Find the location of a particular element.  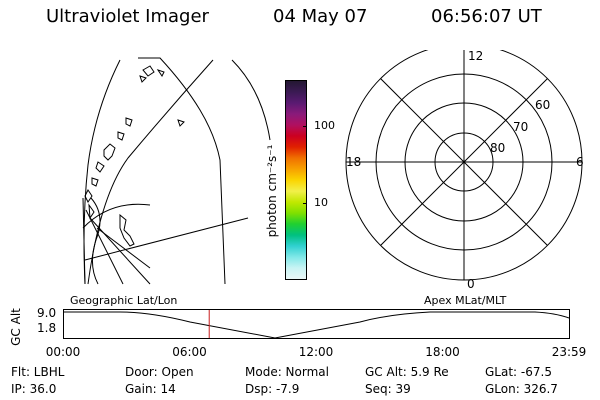

colorbar-tick-label: 100 is located at coordinates (324, 126).